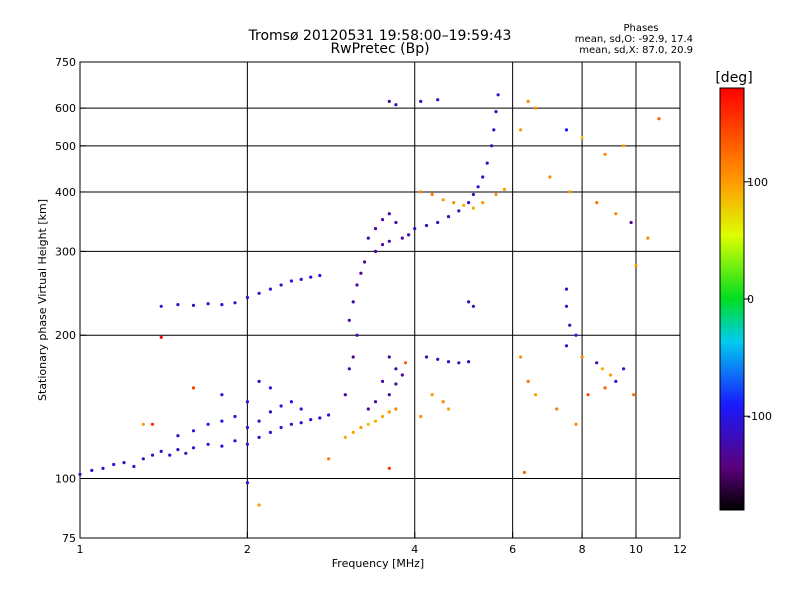  I want to click on colorbar, so click(732, 299).